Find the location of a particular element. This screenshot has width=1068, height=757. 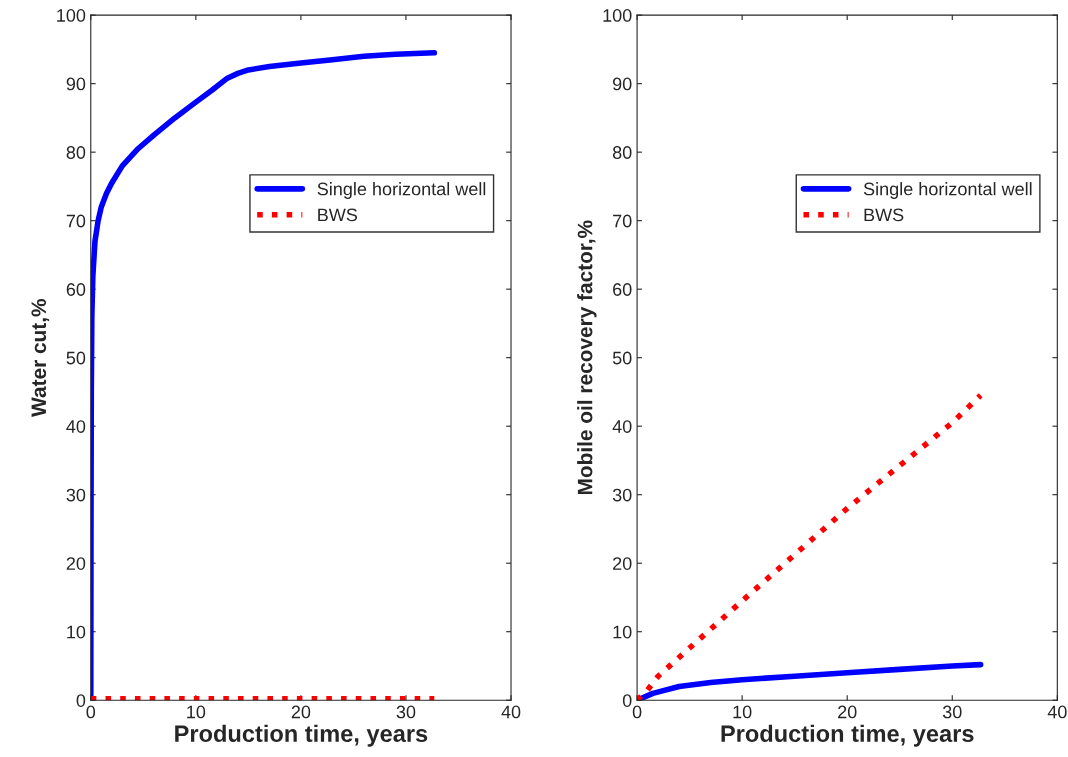

y-axis-title: Water cut,% is located at coordinates (40, 358).